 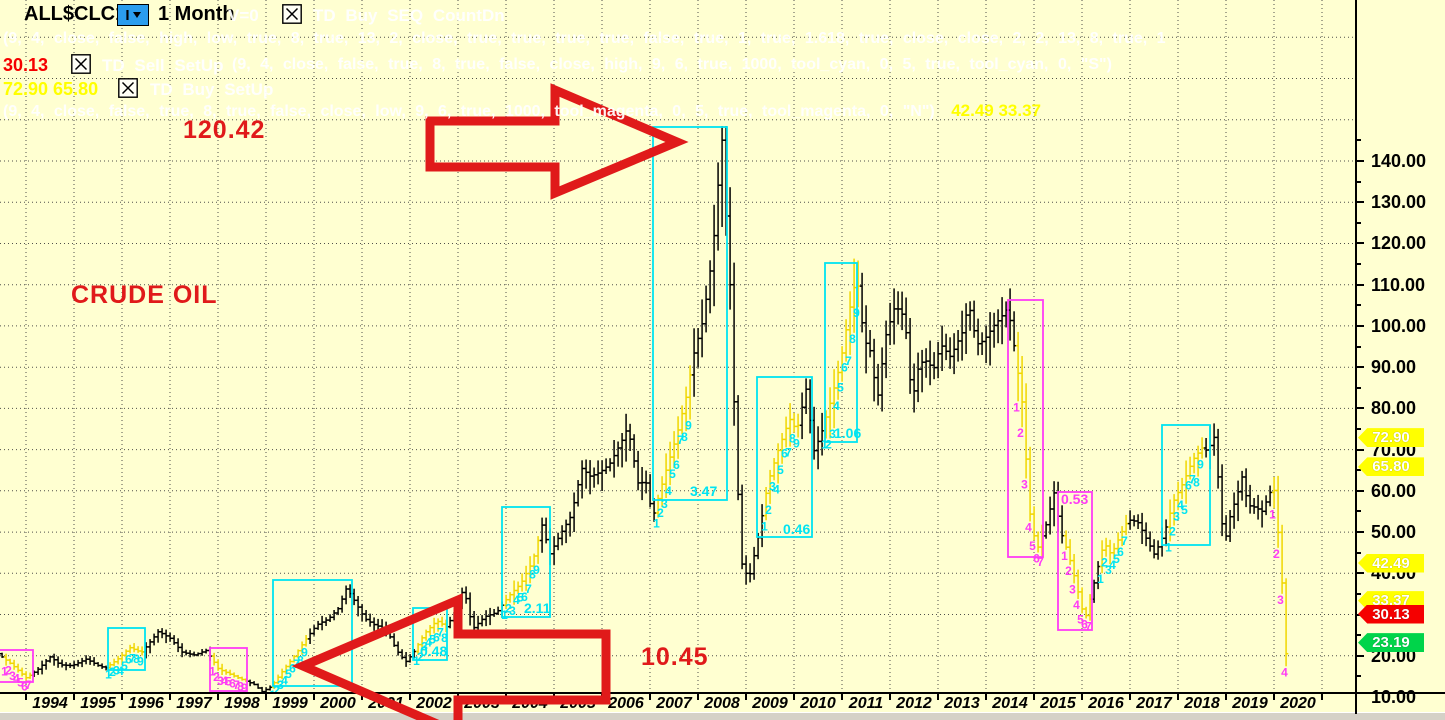 What do you see at coordinates (578, 703) in the screenshot?
I see `x-axis-year-label: 2005` at bounding box center [578, 703].